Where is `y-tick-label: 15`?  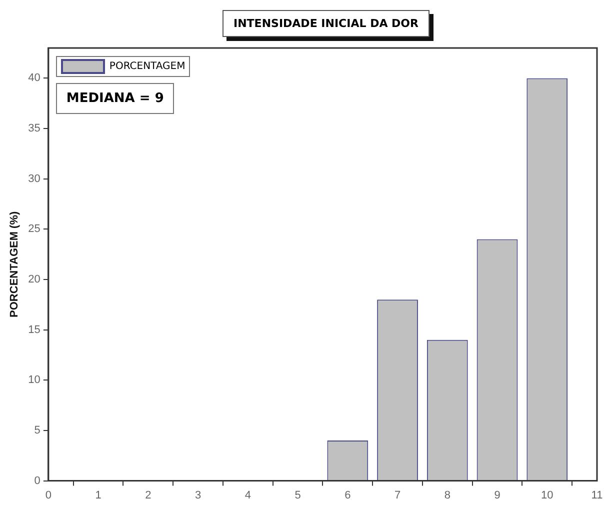 y-tick-label: 15 is located at coordinates (34, 330).